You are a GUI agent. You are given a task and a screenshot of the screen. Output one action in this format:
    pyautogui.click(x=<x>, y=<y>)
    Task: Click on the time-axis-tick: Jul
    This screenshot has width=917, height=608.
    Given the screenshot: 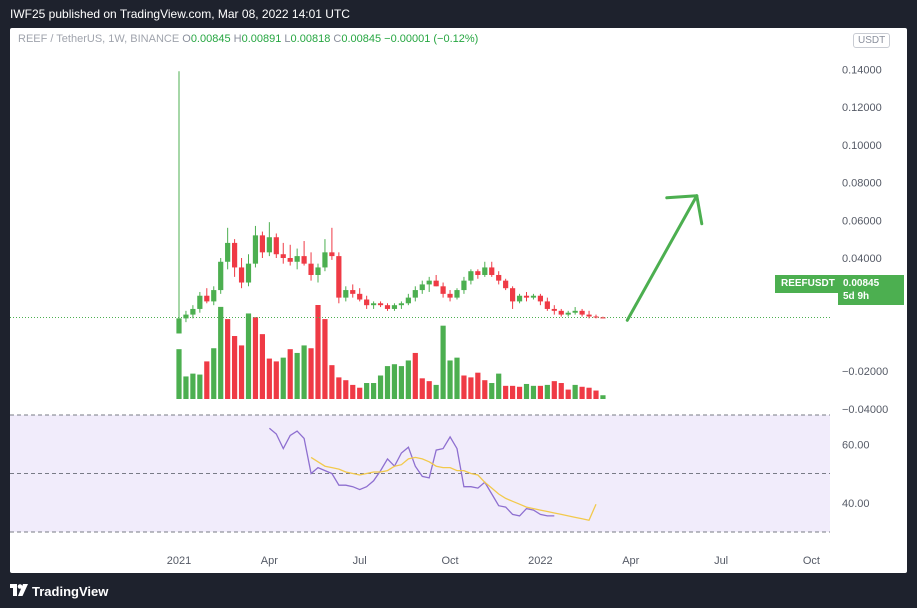 What is the action you would take?
    pyautogui.click(x=721, y=561)
    